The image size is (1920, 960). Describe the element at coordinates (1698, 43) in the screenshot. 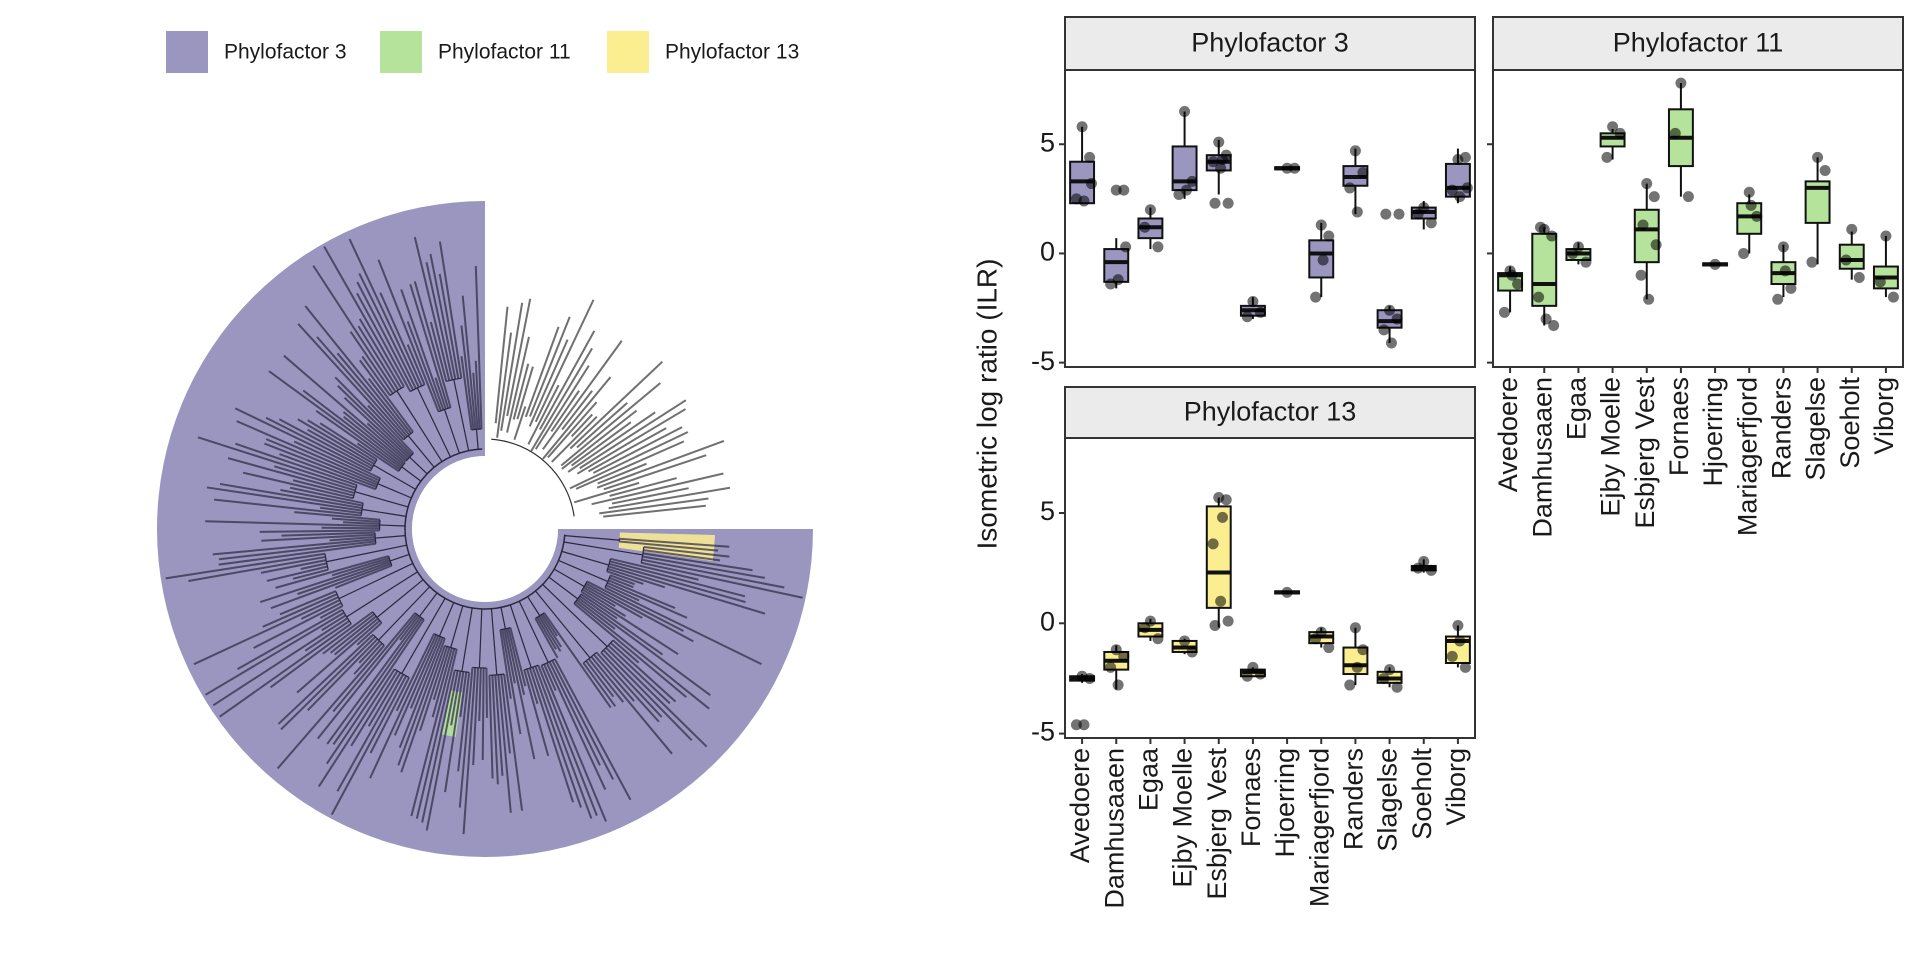

I see `facet-strip` at that location.